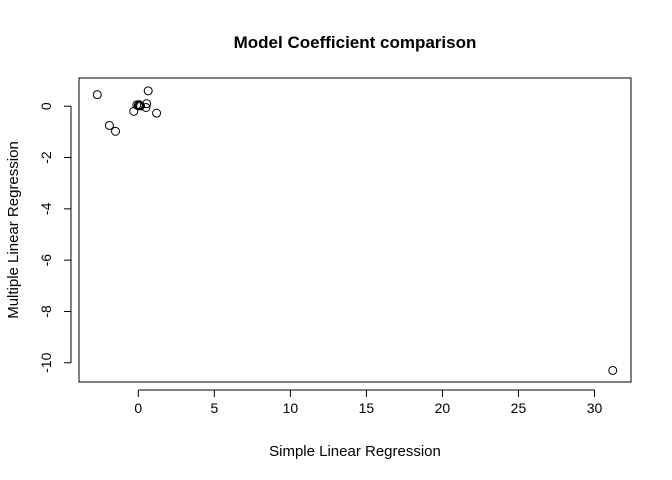 This screenshot has width=672, height=480. I want to click on x-tick-label: 15, so click(367, 408).